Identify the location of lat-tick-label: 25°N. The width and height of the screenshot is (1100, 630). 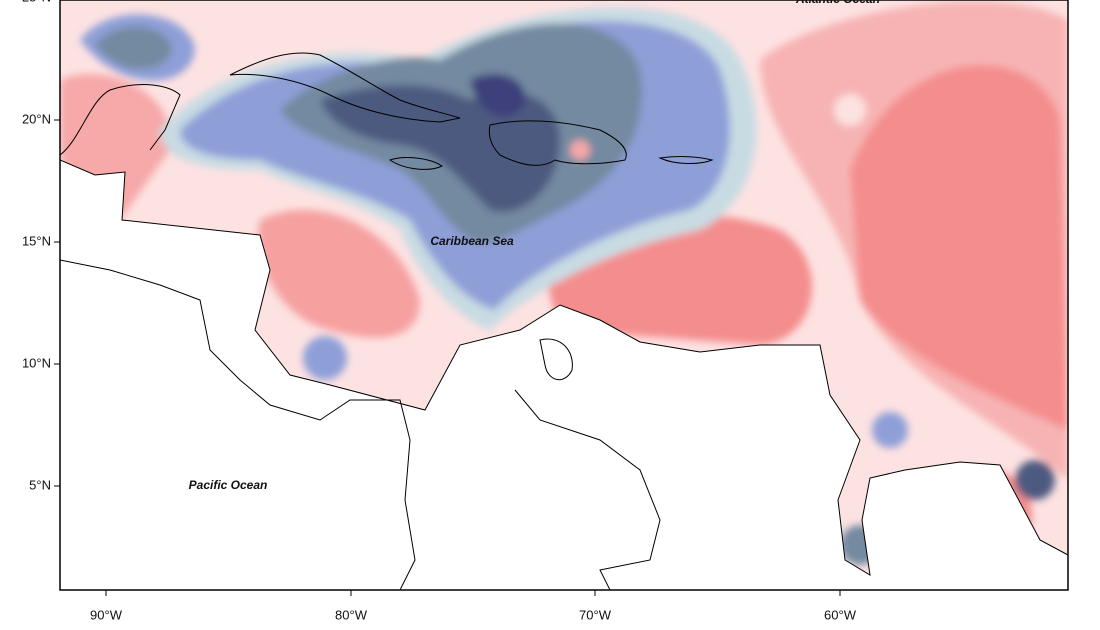
(36, 2).